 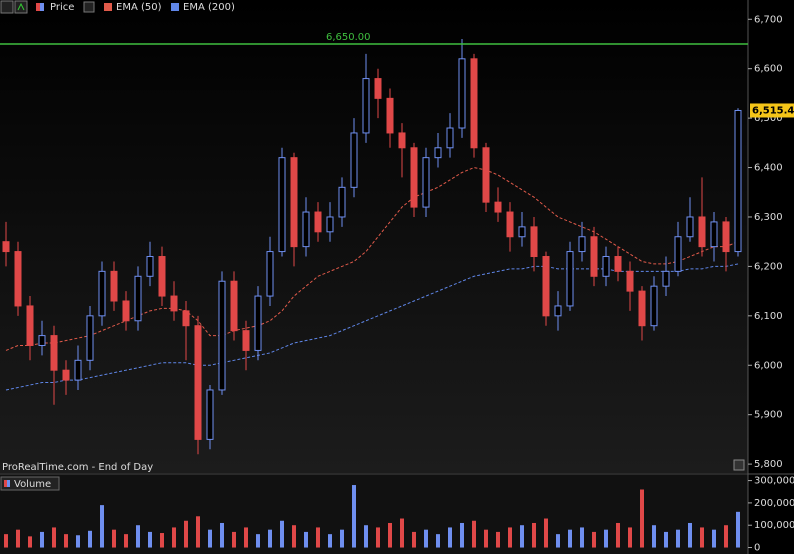 I want to click on y-tick-label: 6,400, so click(x=768, y=168).